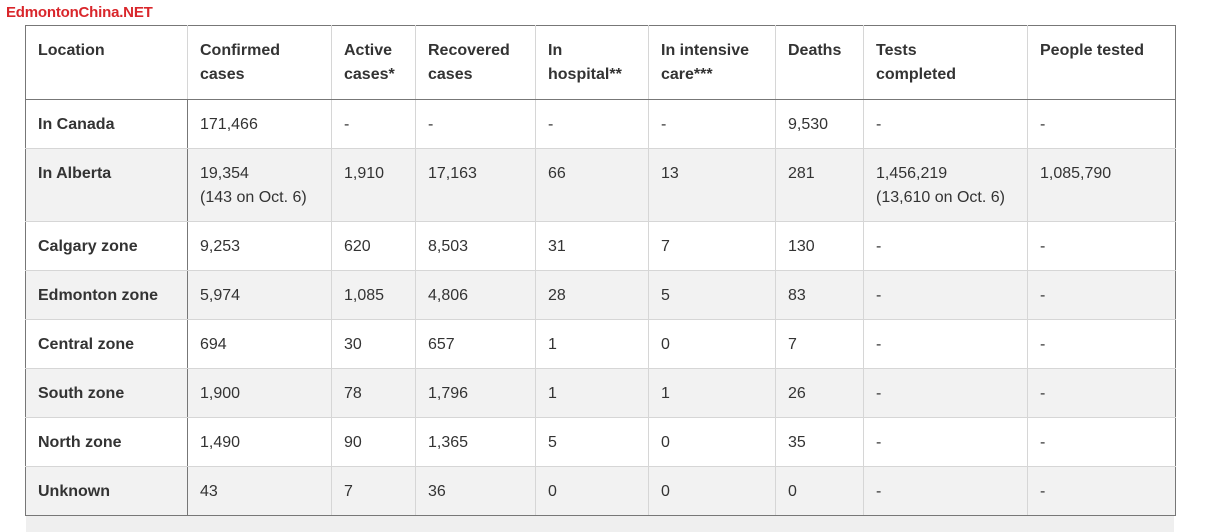 Image resolution: width=1213 pixels, height=532 pixels. Describe the element at coordinates (373, 442) in the screenshot. I see `table-cell: 90` at that location.